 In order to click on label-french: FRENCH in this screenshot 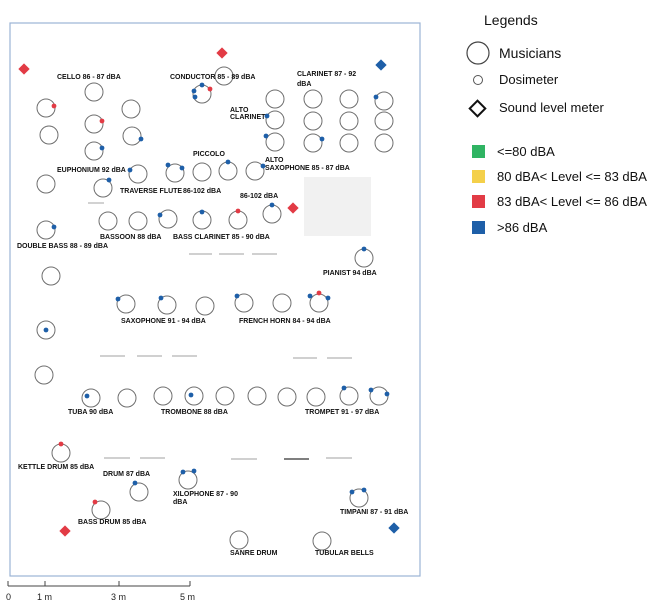, I will do `click(254, 321)`.